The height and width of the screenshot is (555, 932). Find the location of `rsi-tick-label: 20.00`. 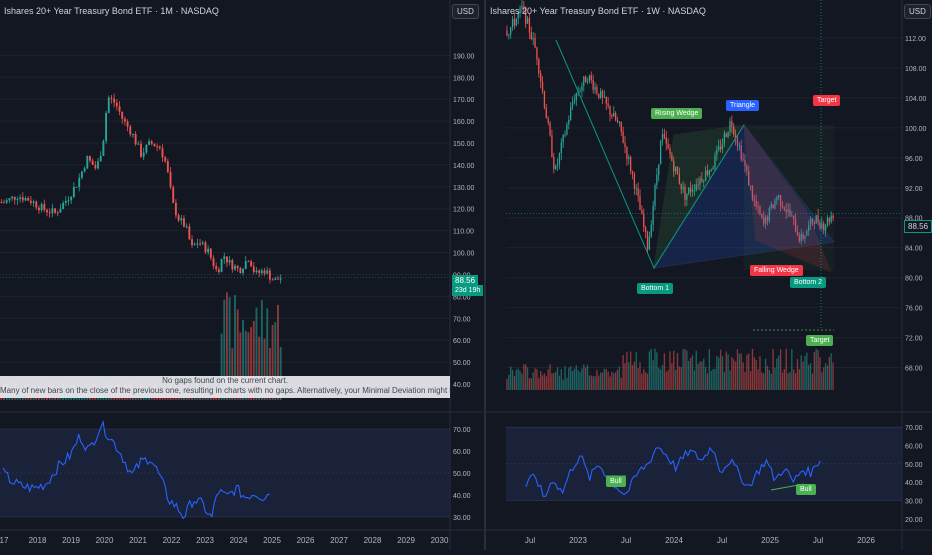

rsi-tick-label: 20.00 is located at coordinates (914, 520).